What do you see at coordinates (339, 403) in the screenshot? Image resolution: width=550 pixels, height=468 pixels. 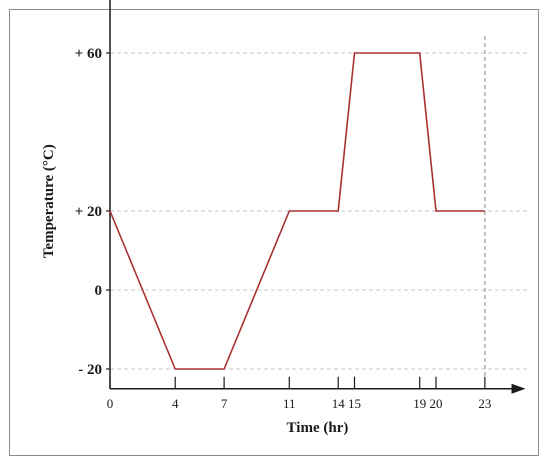 I see `x-tick-label-4: 14` at bounding box center [339, 403].